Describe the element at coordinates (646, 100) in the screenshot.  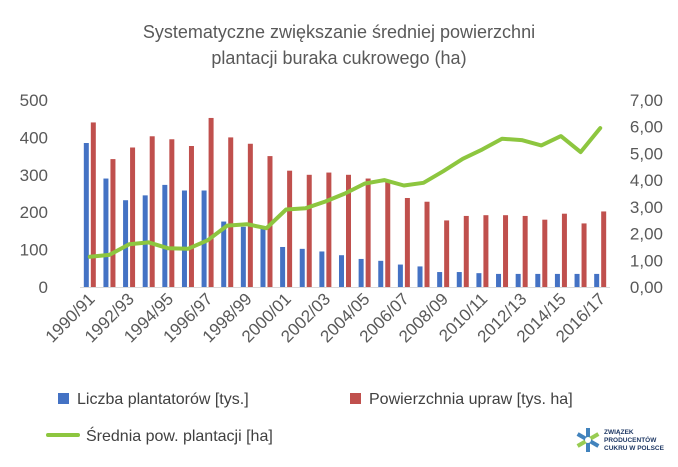
I see `y-right-tick-label: 7,00` at that location.